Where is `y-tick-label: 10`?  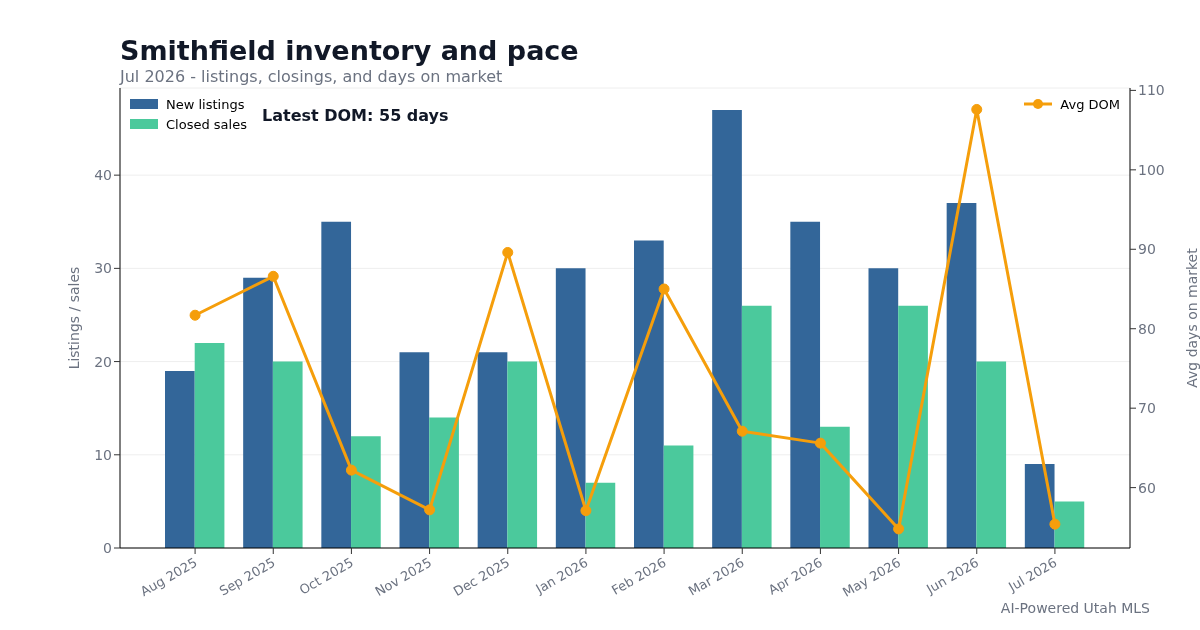 y-tick-label: 10 is located at coordinates (103, 454).